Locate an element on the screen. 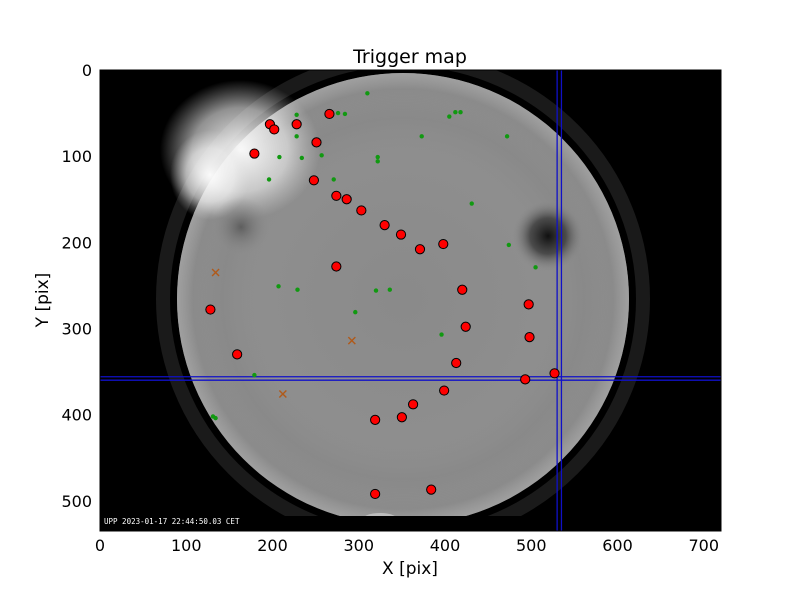 This screenshot has height=605, width=800. x-tick-label: 300 is located at coordinates (358, 545).